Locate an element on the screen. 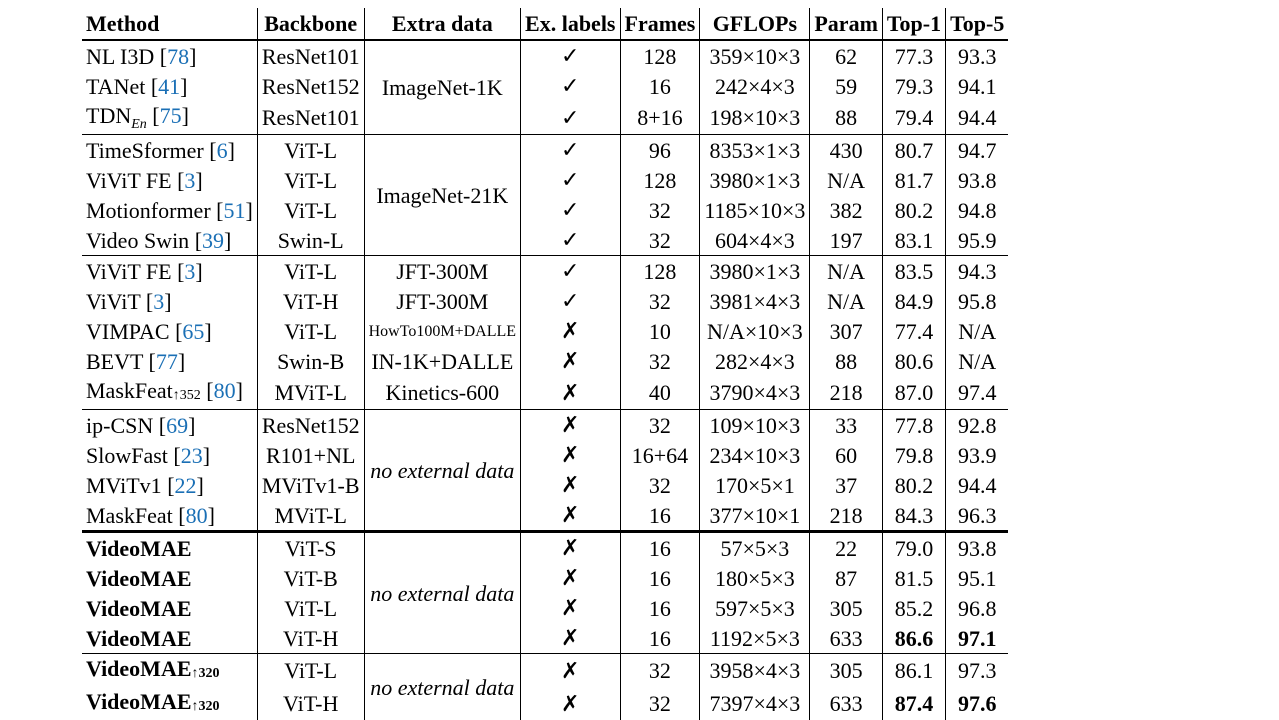 The width and height of the screenshot is (1279, 720). top5-cell: 97.6 is located at coordinates (977, 703).